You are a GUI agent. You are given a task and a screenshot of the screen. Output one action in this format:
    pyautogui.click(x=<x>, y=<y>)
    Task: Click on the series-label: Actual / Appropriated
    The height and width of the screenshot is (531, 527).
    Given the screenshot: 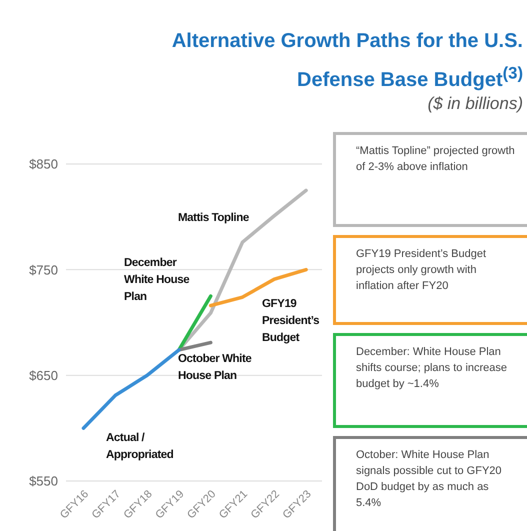 What is the action you would take?
    pyautogui.click(x=140, y=446)
    